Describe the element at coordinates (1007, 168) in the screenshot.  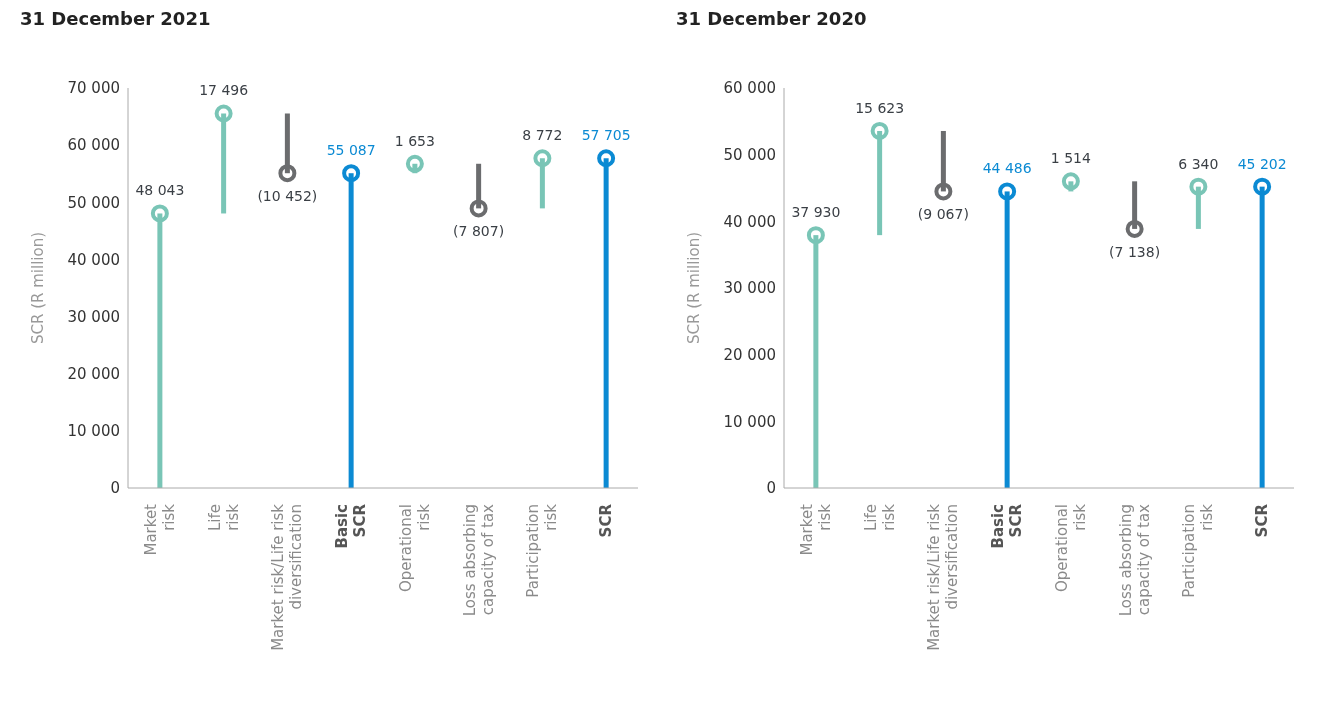
I see `data-label: 44 486` at that location.